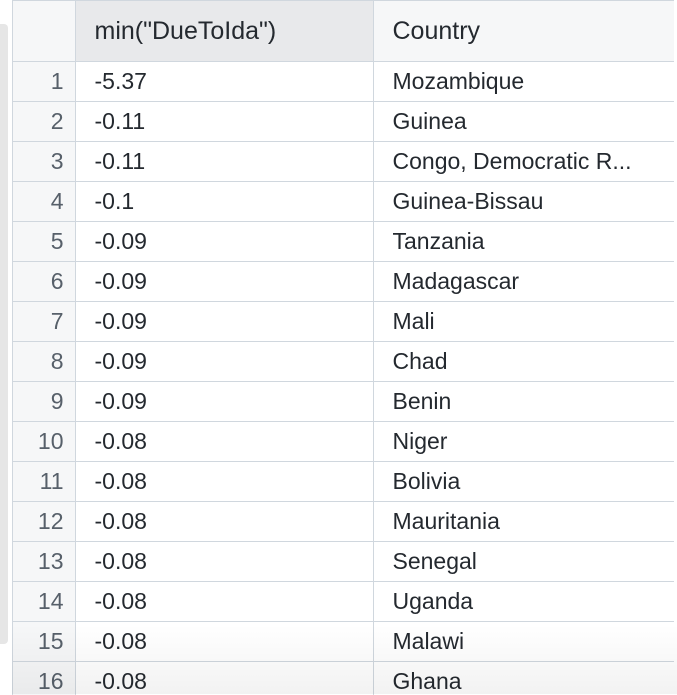 This screenshot has height=695, width=677. I want to click on column-header-min-duetoida: min("DueToIda"), so click(224, 31).